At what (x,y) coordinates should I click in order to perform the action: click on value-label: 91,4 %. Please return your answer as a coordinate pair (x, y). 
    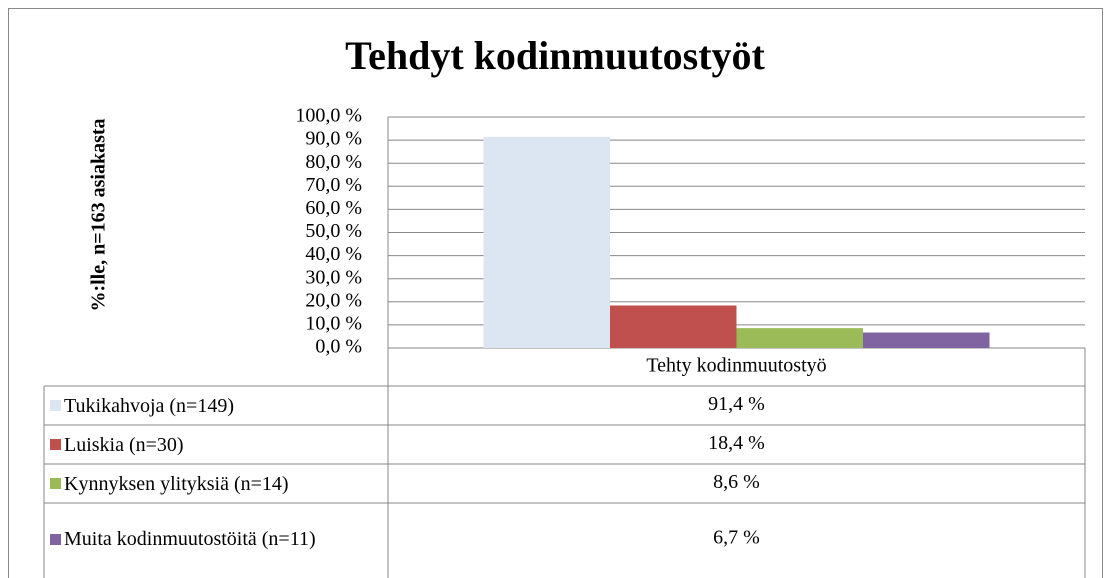
    Looking at the image, I should click on (736, 404).